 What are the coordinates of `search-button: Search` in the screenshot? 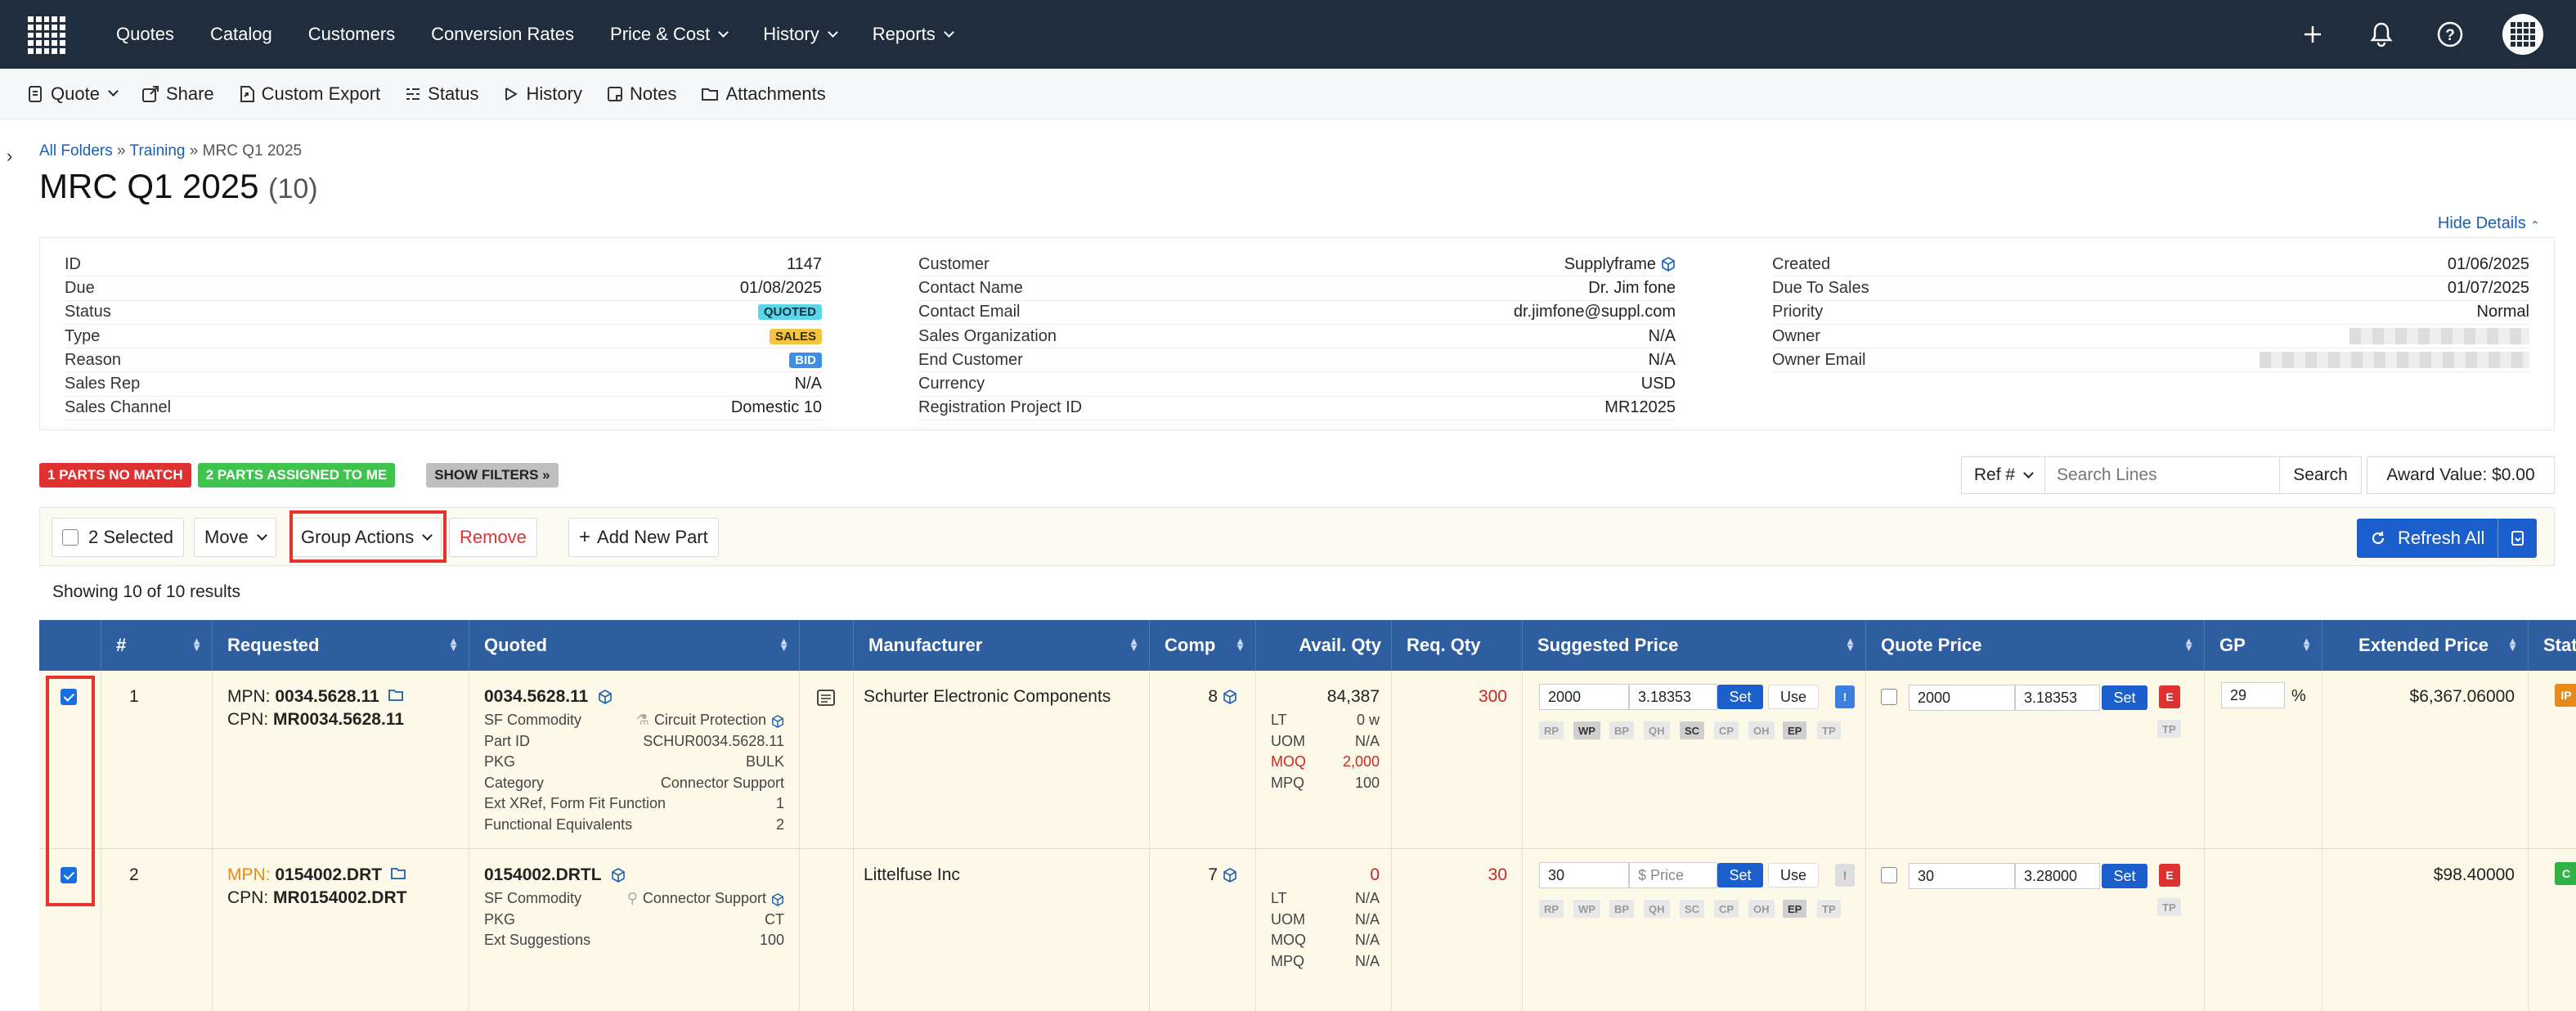 It's located at (2320, 475).